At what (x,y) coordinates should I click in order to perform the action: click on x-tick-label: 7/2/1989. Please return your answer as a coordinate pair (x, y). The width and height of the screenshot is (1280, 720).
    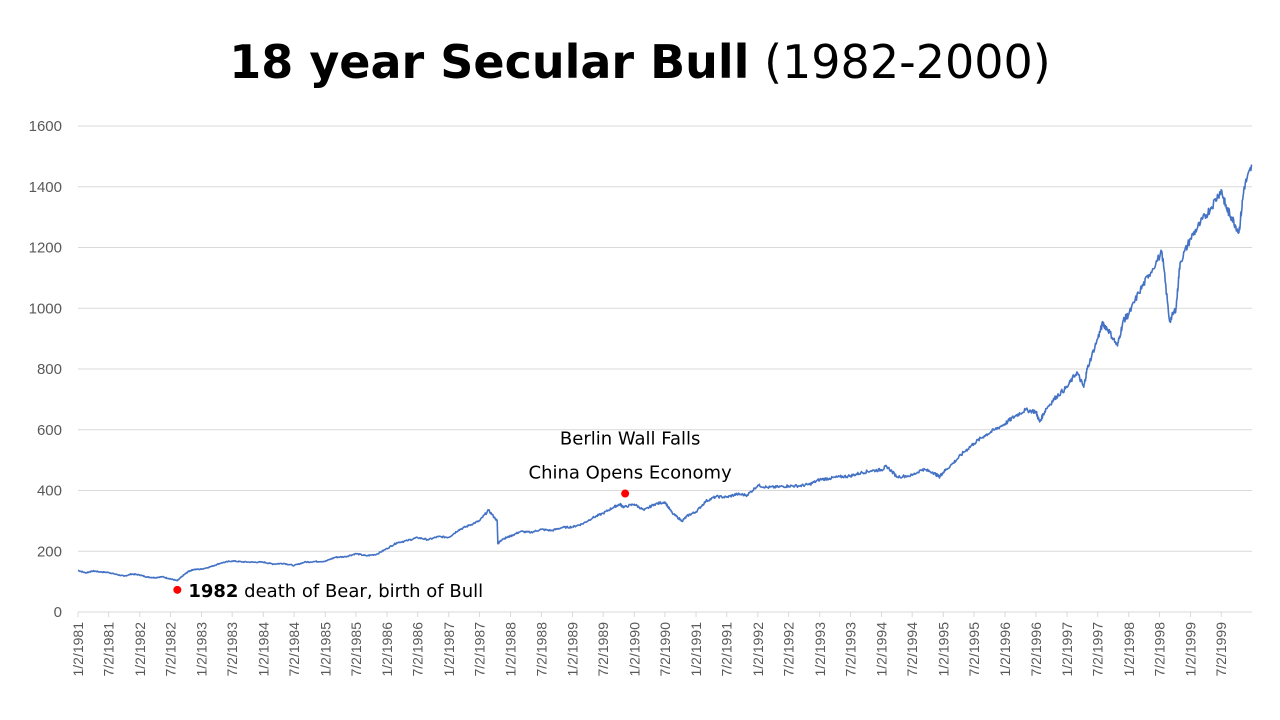
    Looking at the image, I should click on (603, 649).